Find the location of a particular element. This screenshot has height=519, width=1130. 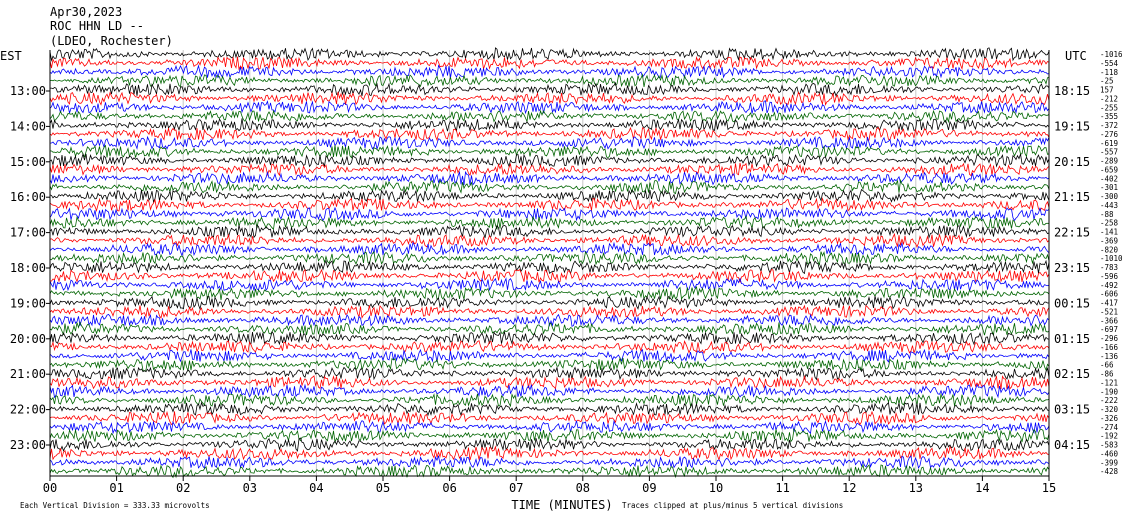

x-tick-label: 11 is located at coordinates (782, 488).